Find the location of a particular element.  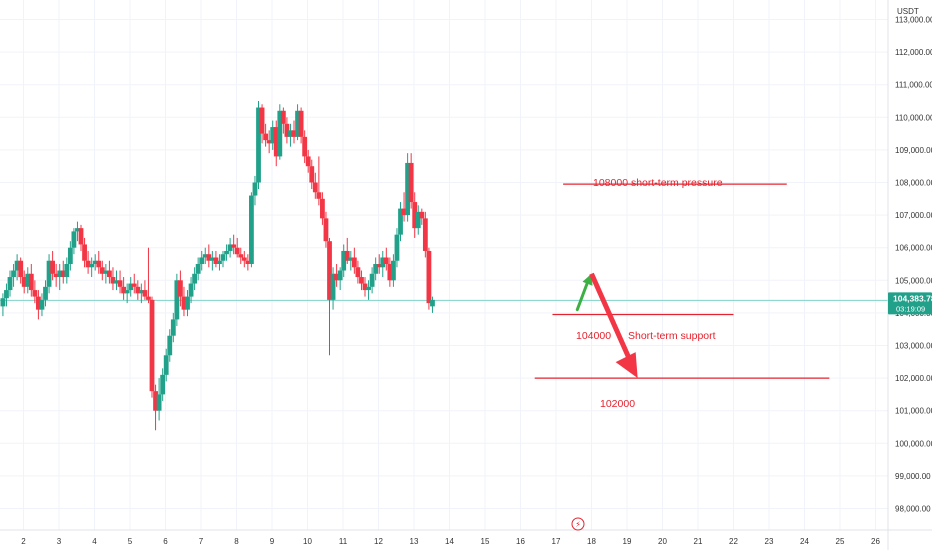

y-tick-label: 105,000.00 is located at coordinates (913, 280).